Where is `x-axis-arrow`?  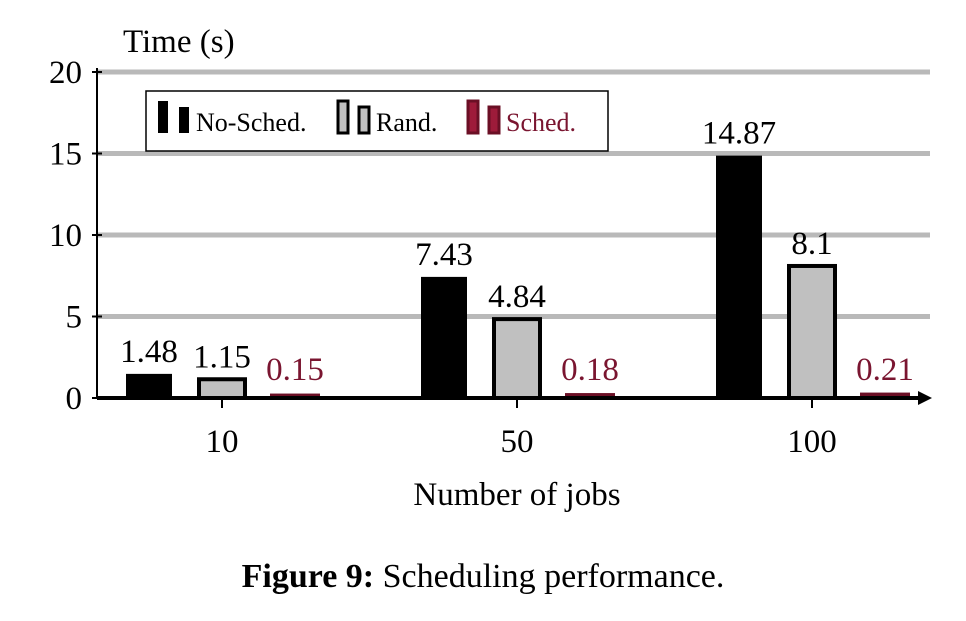 x-axis-arrow is located at coordinates (925, 398).